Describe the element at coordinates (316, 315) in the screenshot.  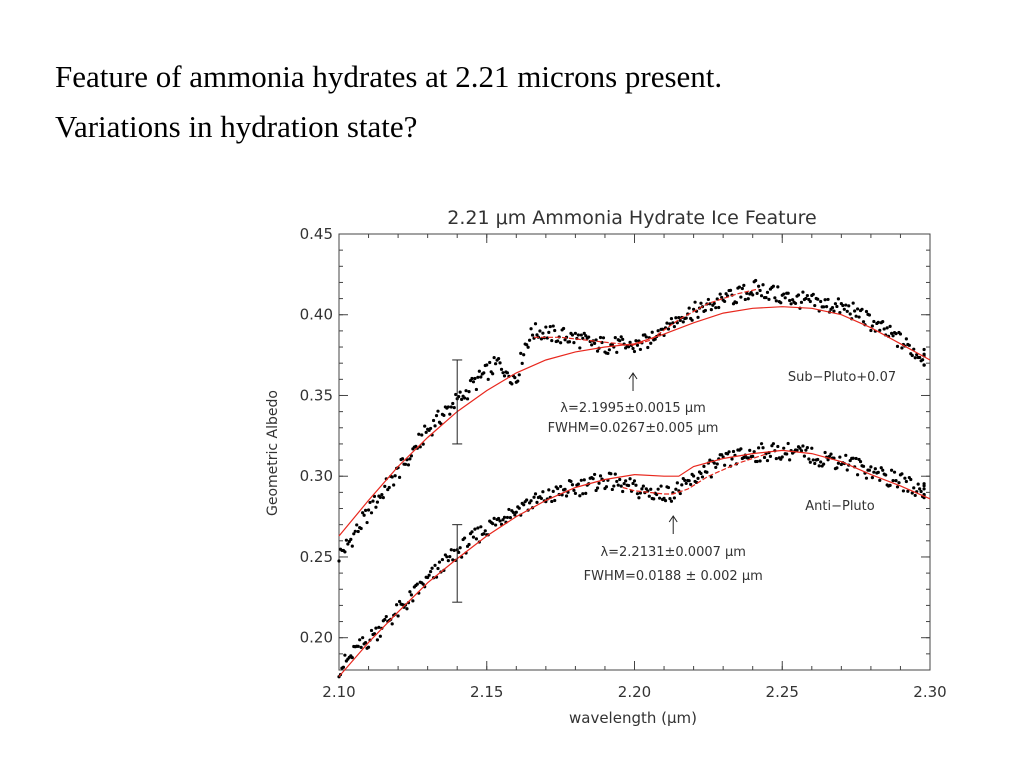
I see `y-tick-label: 0.40` at that location.